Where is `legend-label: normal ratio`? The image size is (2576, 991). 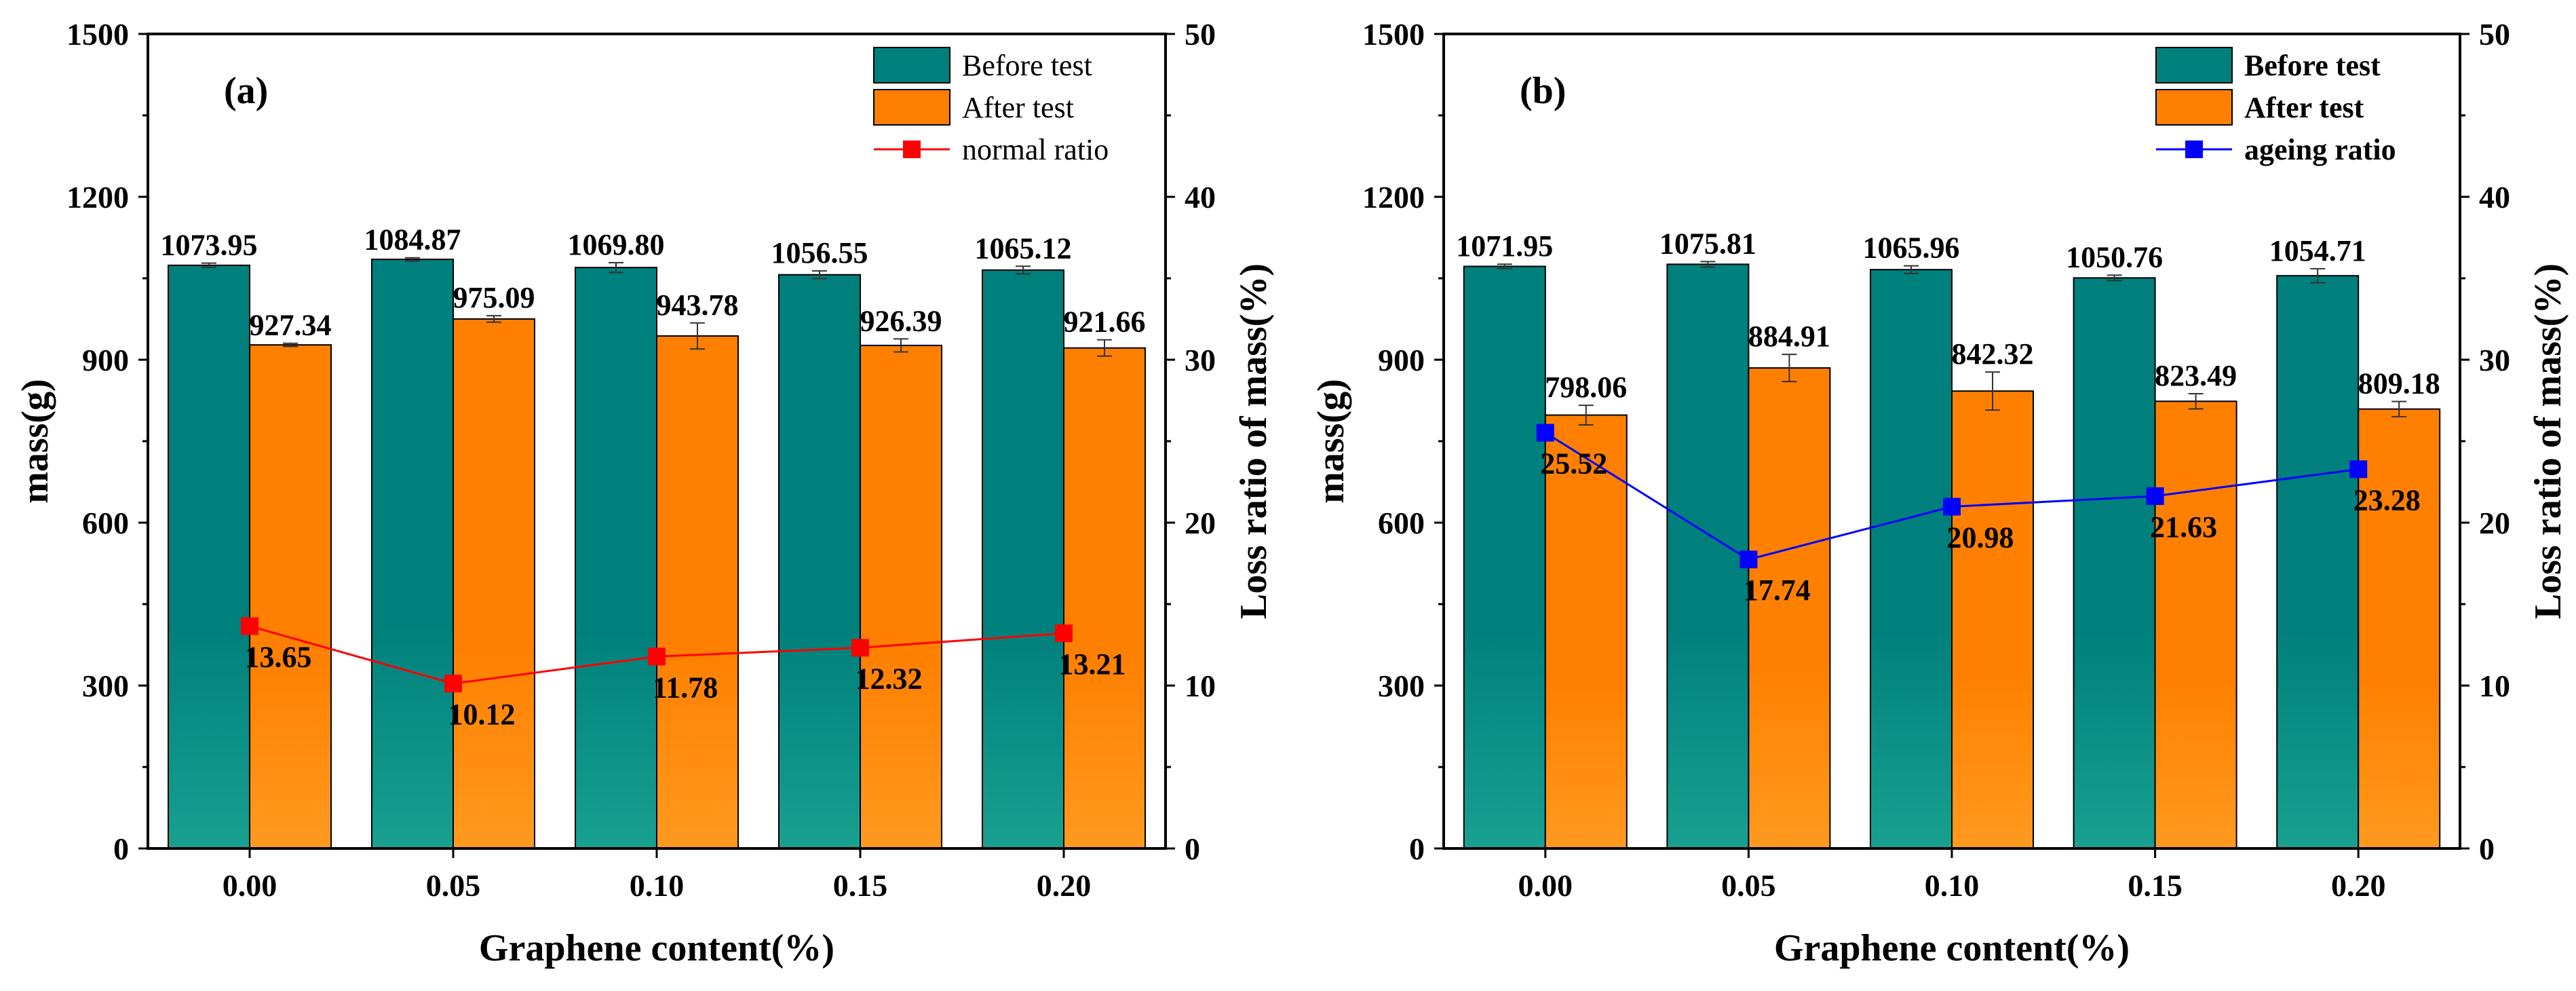
legend-label: normal ratio is located at coordinates (1035, 149).